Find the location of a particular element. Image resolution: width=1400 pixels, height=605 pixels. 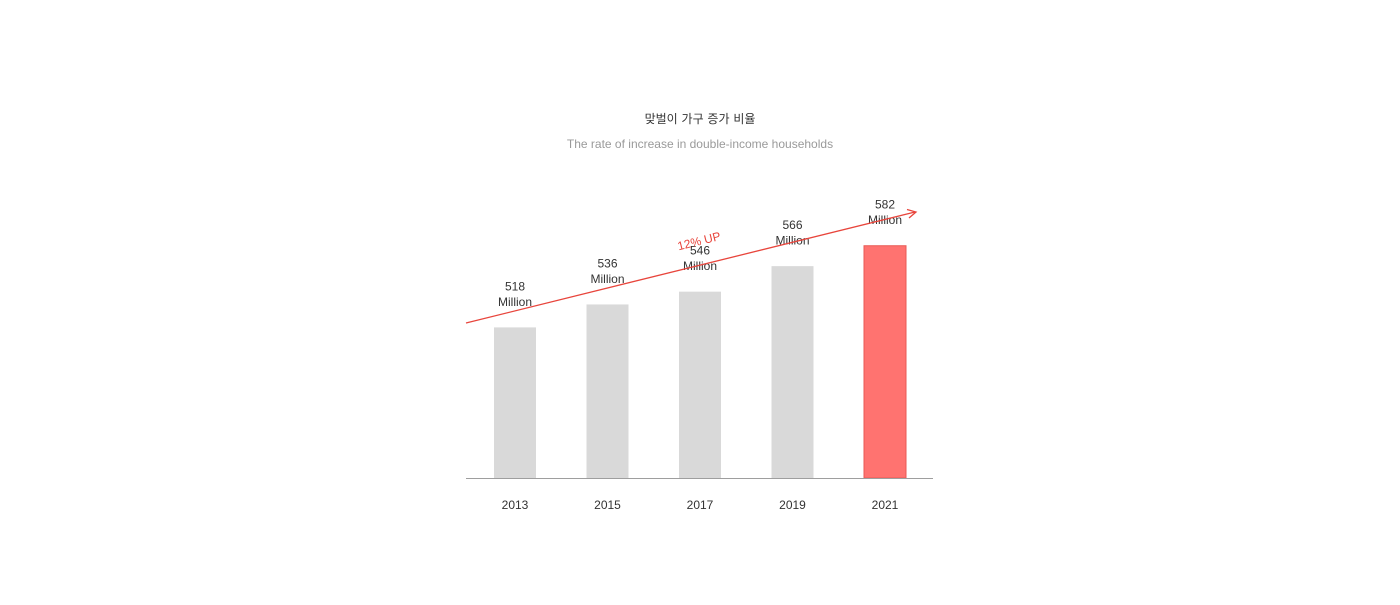

x-tick-label-2015: 2015 is located at coordinates (607, 505).